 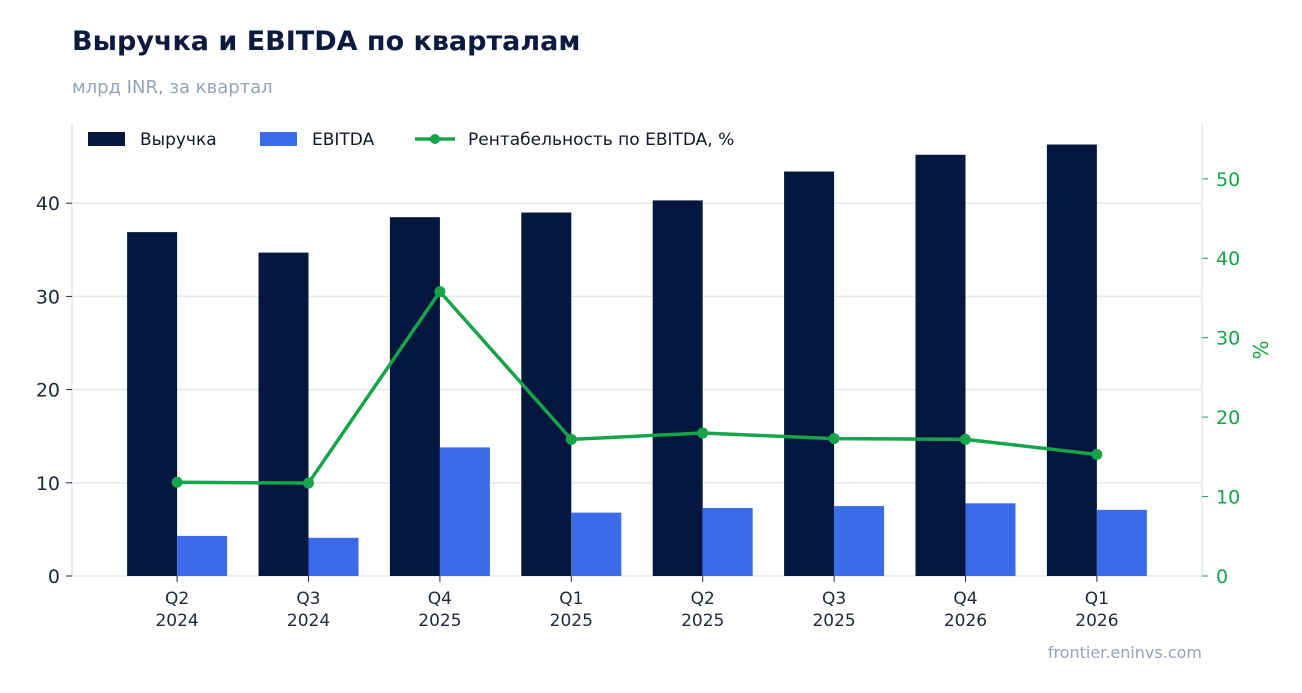 I want to click on source-label: frontier.eninvs.com, so click(x=1124, y=652).